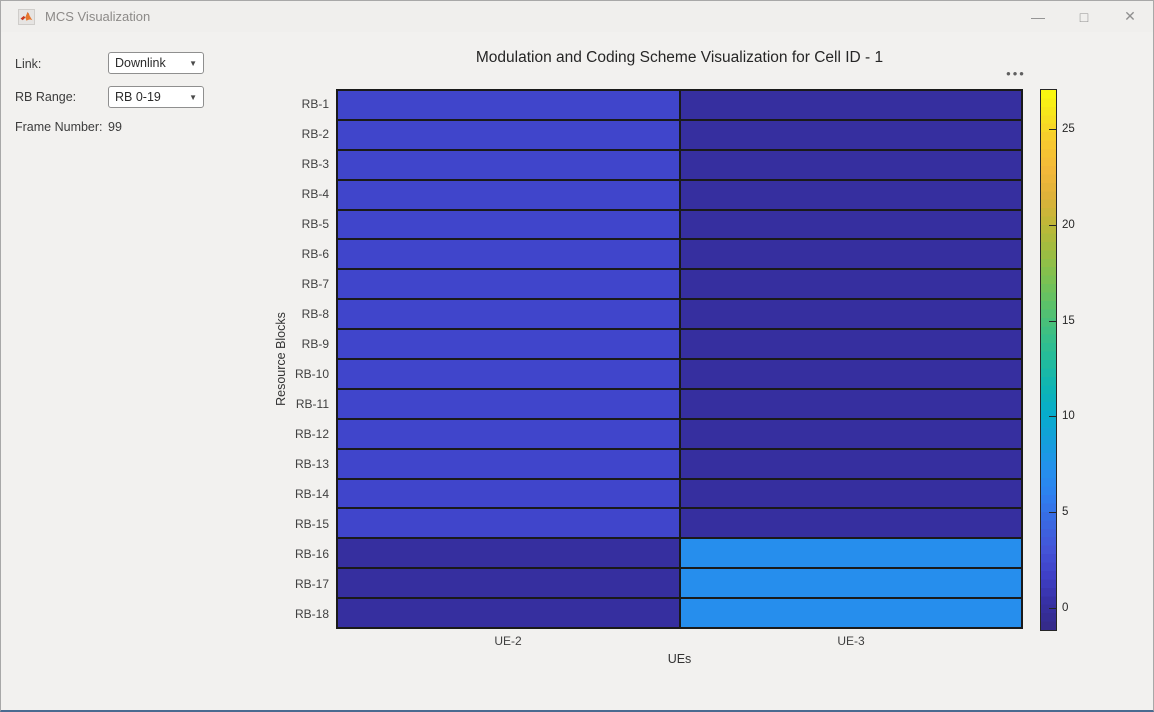  Describe the element at coordinates (59, 127) in the screenshot. I see `frame-number-label: Frame Number:` at that location.